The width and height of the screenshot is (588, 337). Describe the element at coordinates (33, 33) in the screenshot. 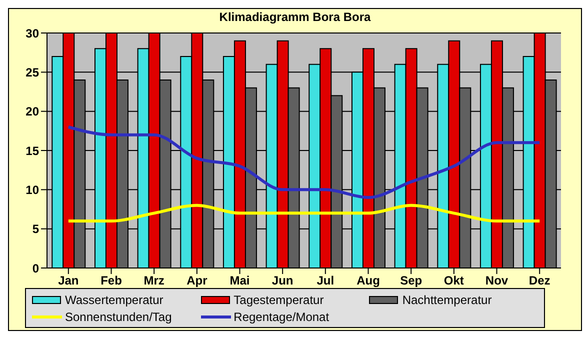

I see `y-tick-label: 30` at that location.